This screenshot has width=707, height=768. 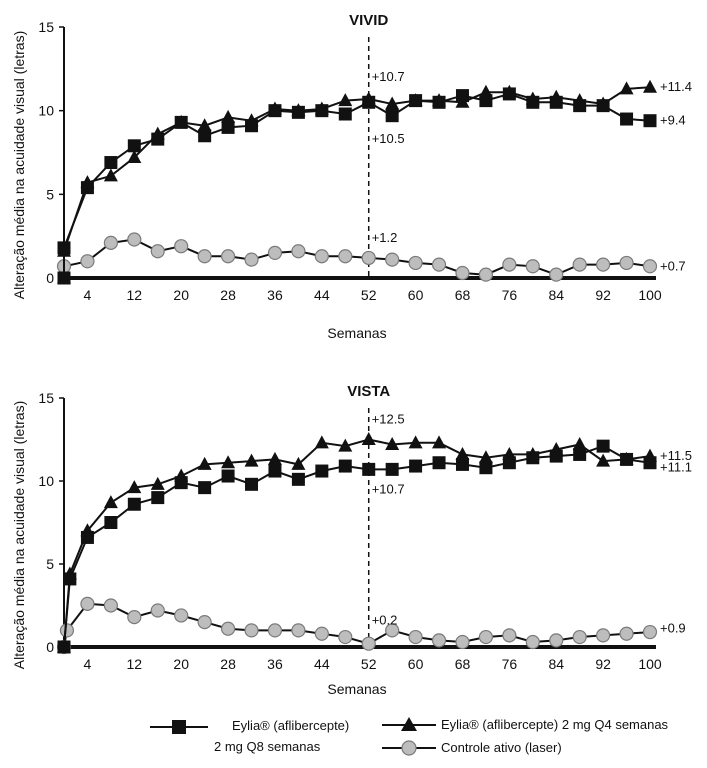 What do you see at coordinates (510, 664) in the screenshot?
I see `p1-x-tick-label: 76` at bounding box center [510, 664].